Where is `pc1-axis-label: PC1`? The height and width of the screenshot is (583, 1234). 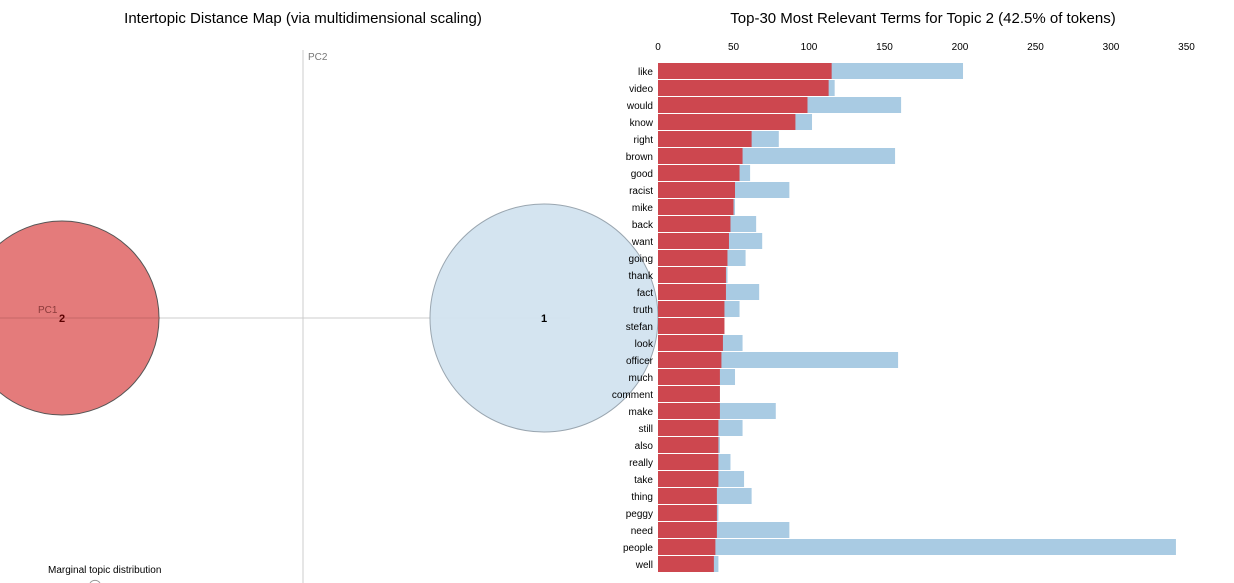 pc1-axis-label: PC1 is located at coordinates (48, 310).